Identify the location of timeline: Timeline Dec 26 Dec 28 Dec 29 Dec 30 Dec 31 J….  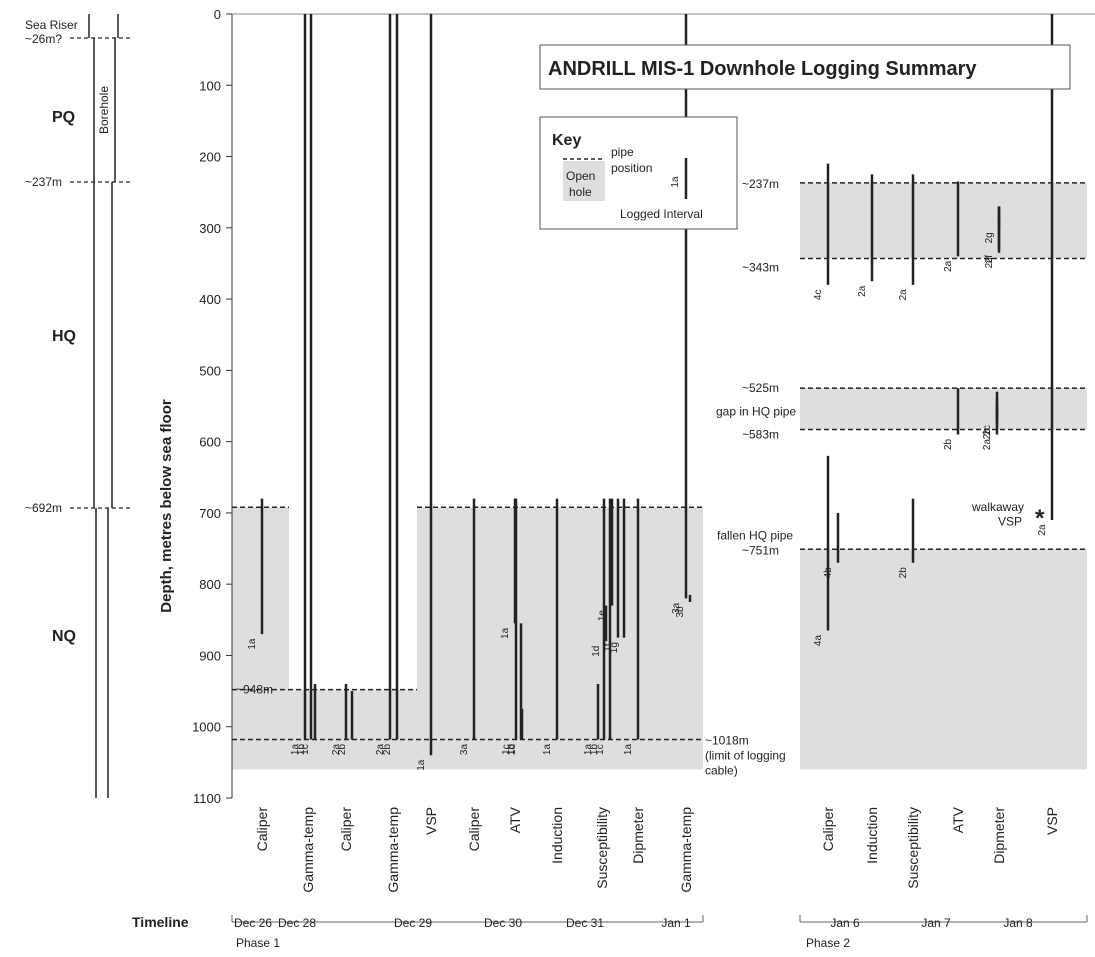
(610, 932).